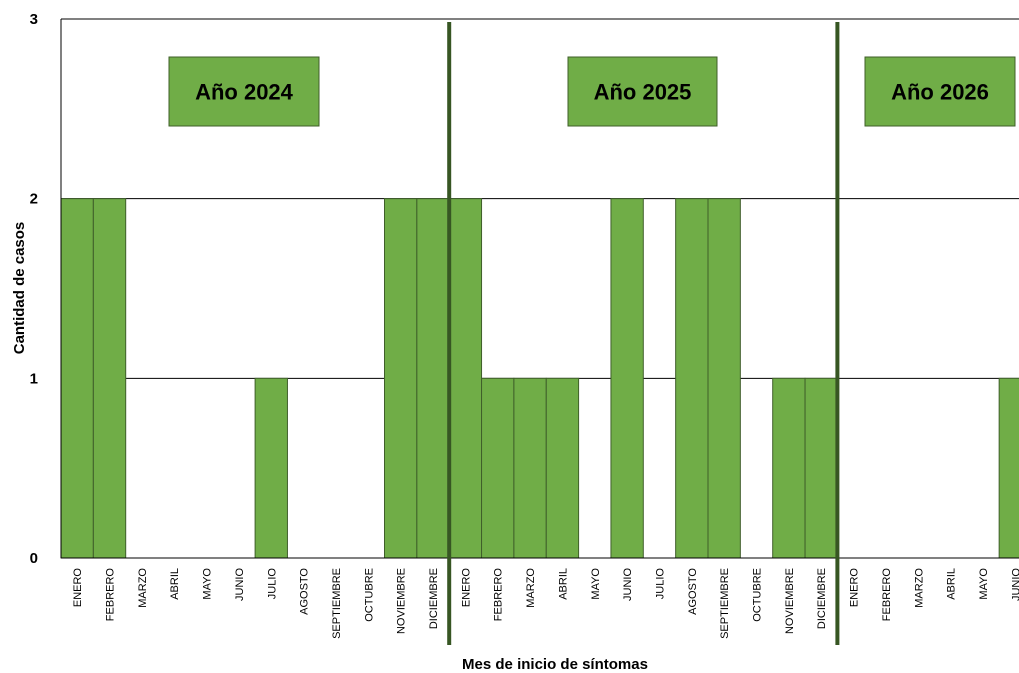 The height and width of the screenshot is (673, 1019). What do you see at coordinates (34, 199) in the screenshot?
I see `y-tick-label: 2` at bounding box center [34, 199].